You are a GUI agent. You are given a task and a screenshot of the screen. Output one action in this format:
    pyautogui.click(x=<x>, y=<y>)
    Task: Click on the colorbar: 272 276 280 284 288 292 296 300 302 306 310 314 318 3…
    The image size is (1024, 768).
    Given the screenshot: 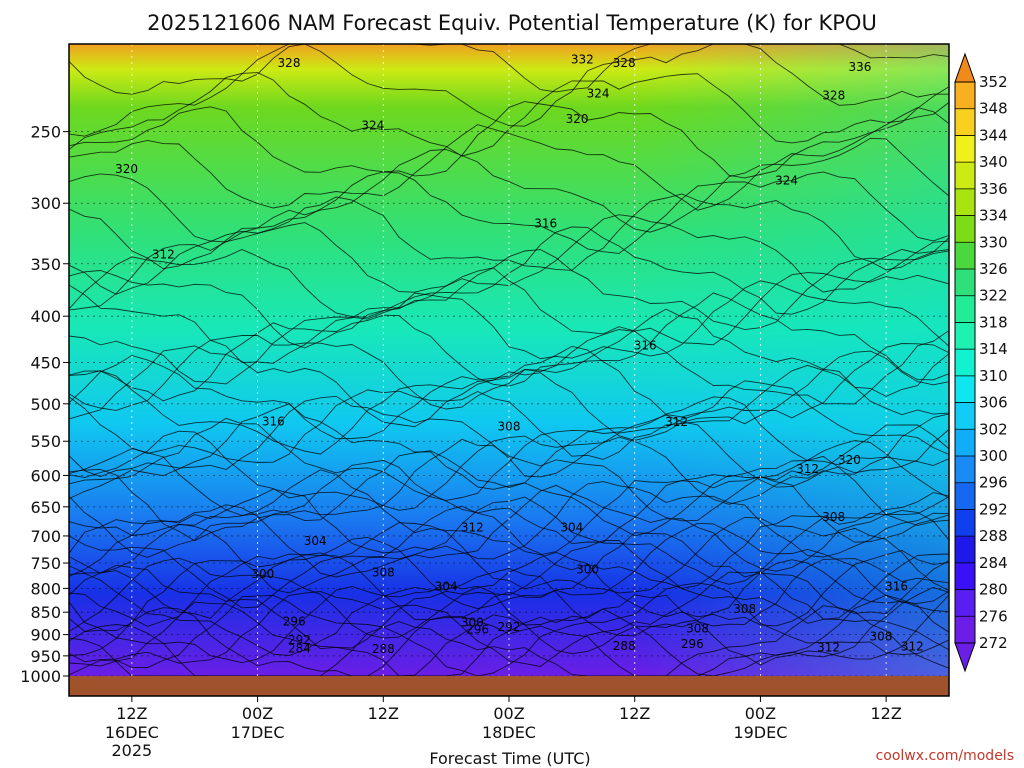 What is the action you would take?
    pyautogui.click(x=981, y=362)
    